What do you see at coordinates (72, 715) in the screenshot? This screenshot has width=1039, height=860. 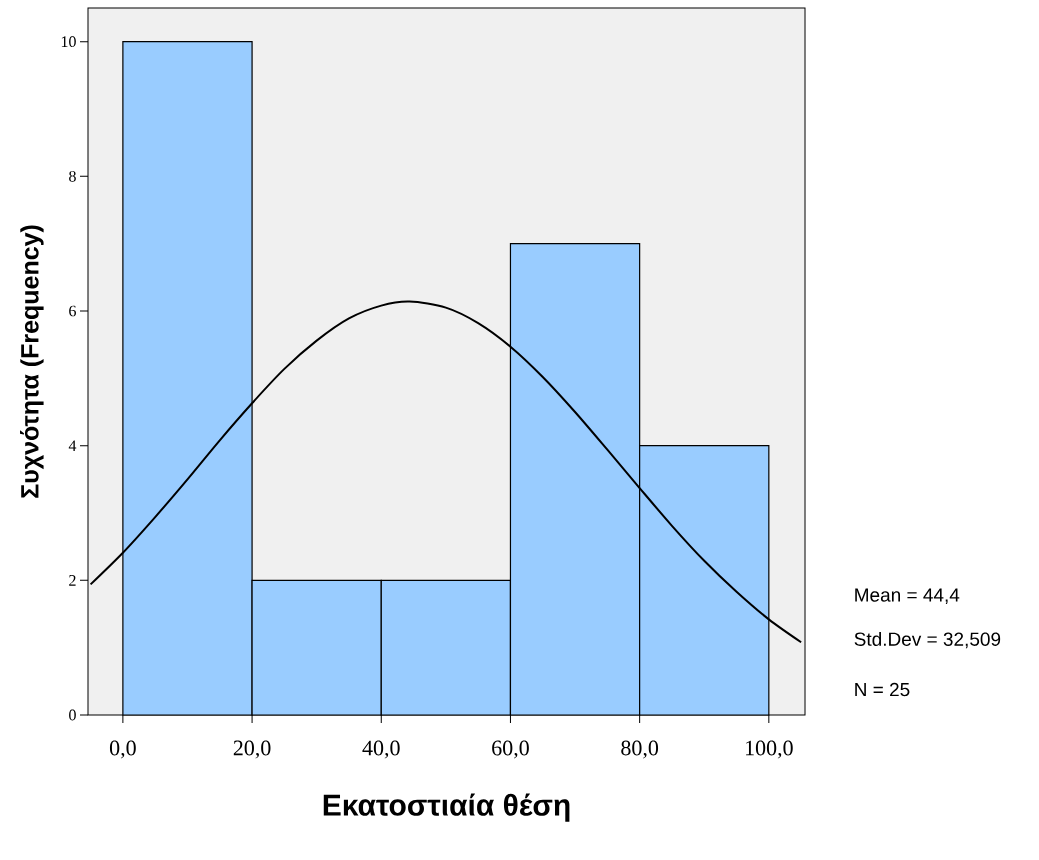 I see `y-tick-label: 0` at bounding box center [72, 715].